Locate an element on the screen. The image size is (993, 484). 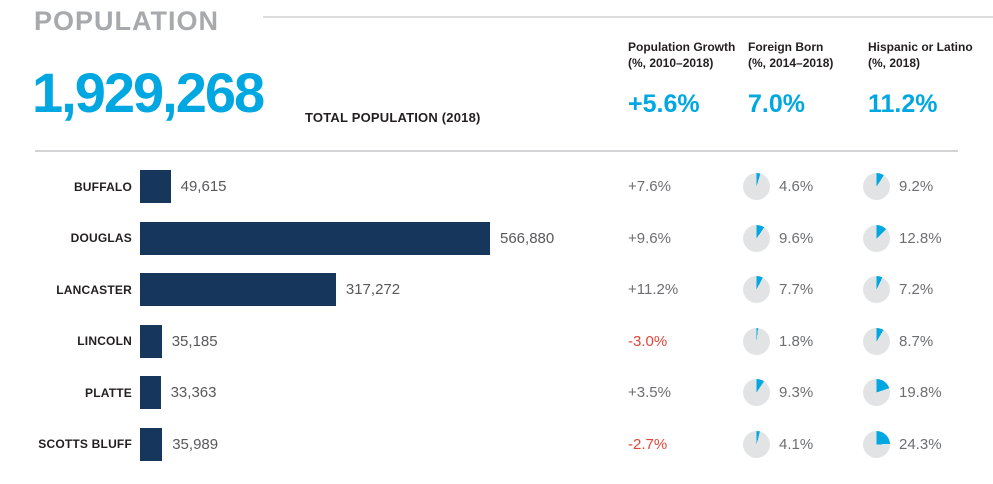
table-row: BUFFALO 49,615 +7.6% 4.6% 9.2% is located at coordinates (496, 187).